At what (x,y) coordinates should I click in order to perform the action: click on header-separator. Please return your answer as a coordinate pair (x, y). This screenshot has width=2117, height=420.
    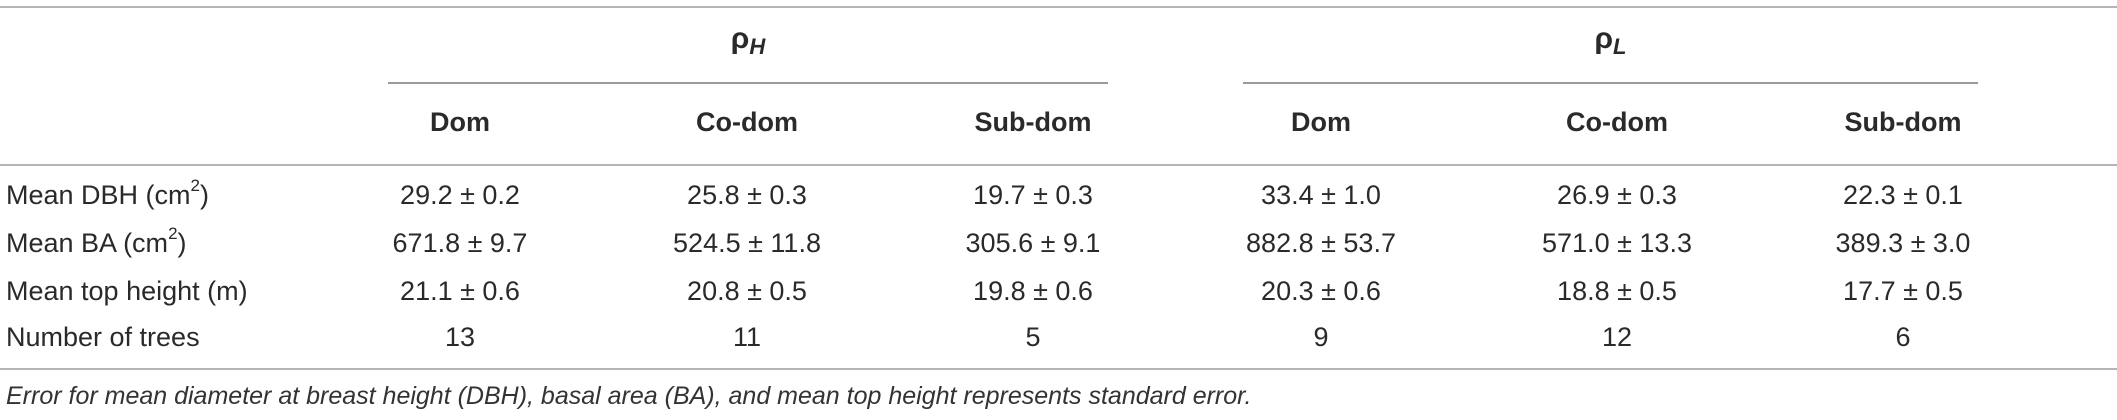
    Looking at the image, I should click on (1058, 165).